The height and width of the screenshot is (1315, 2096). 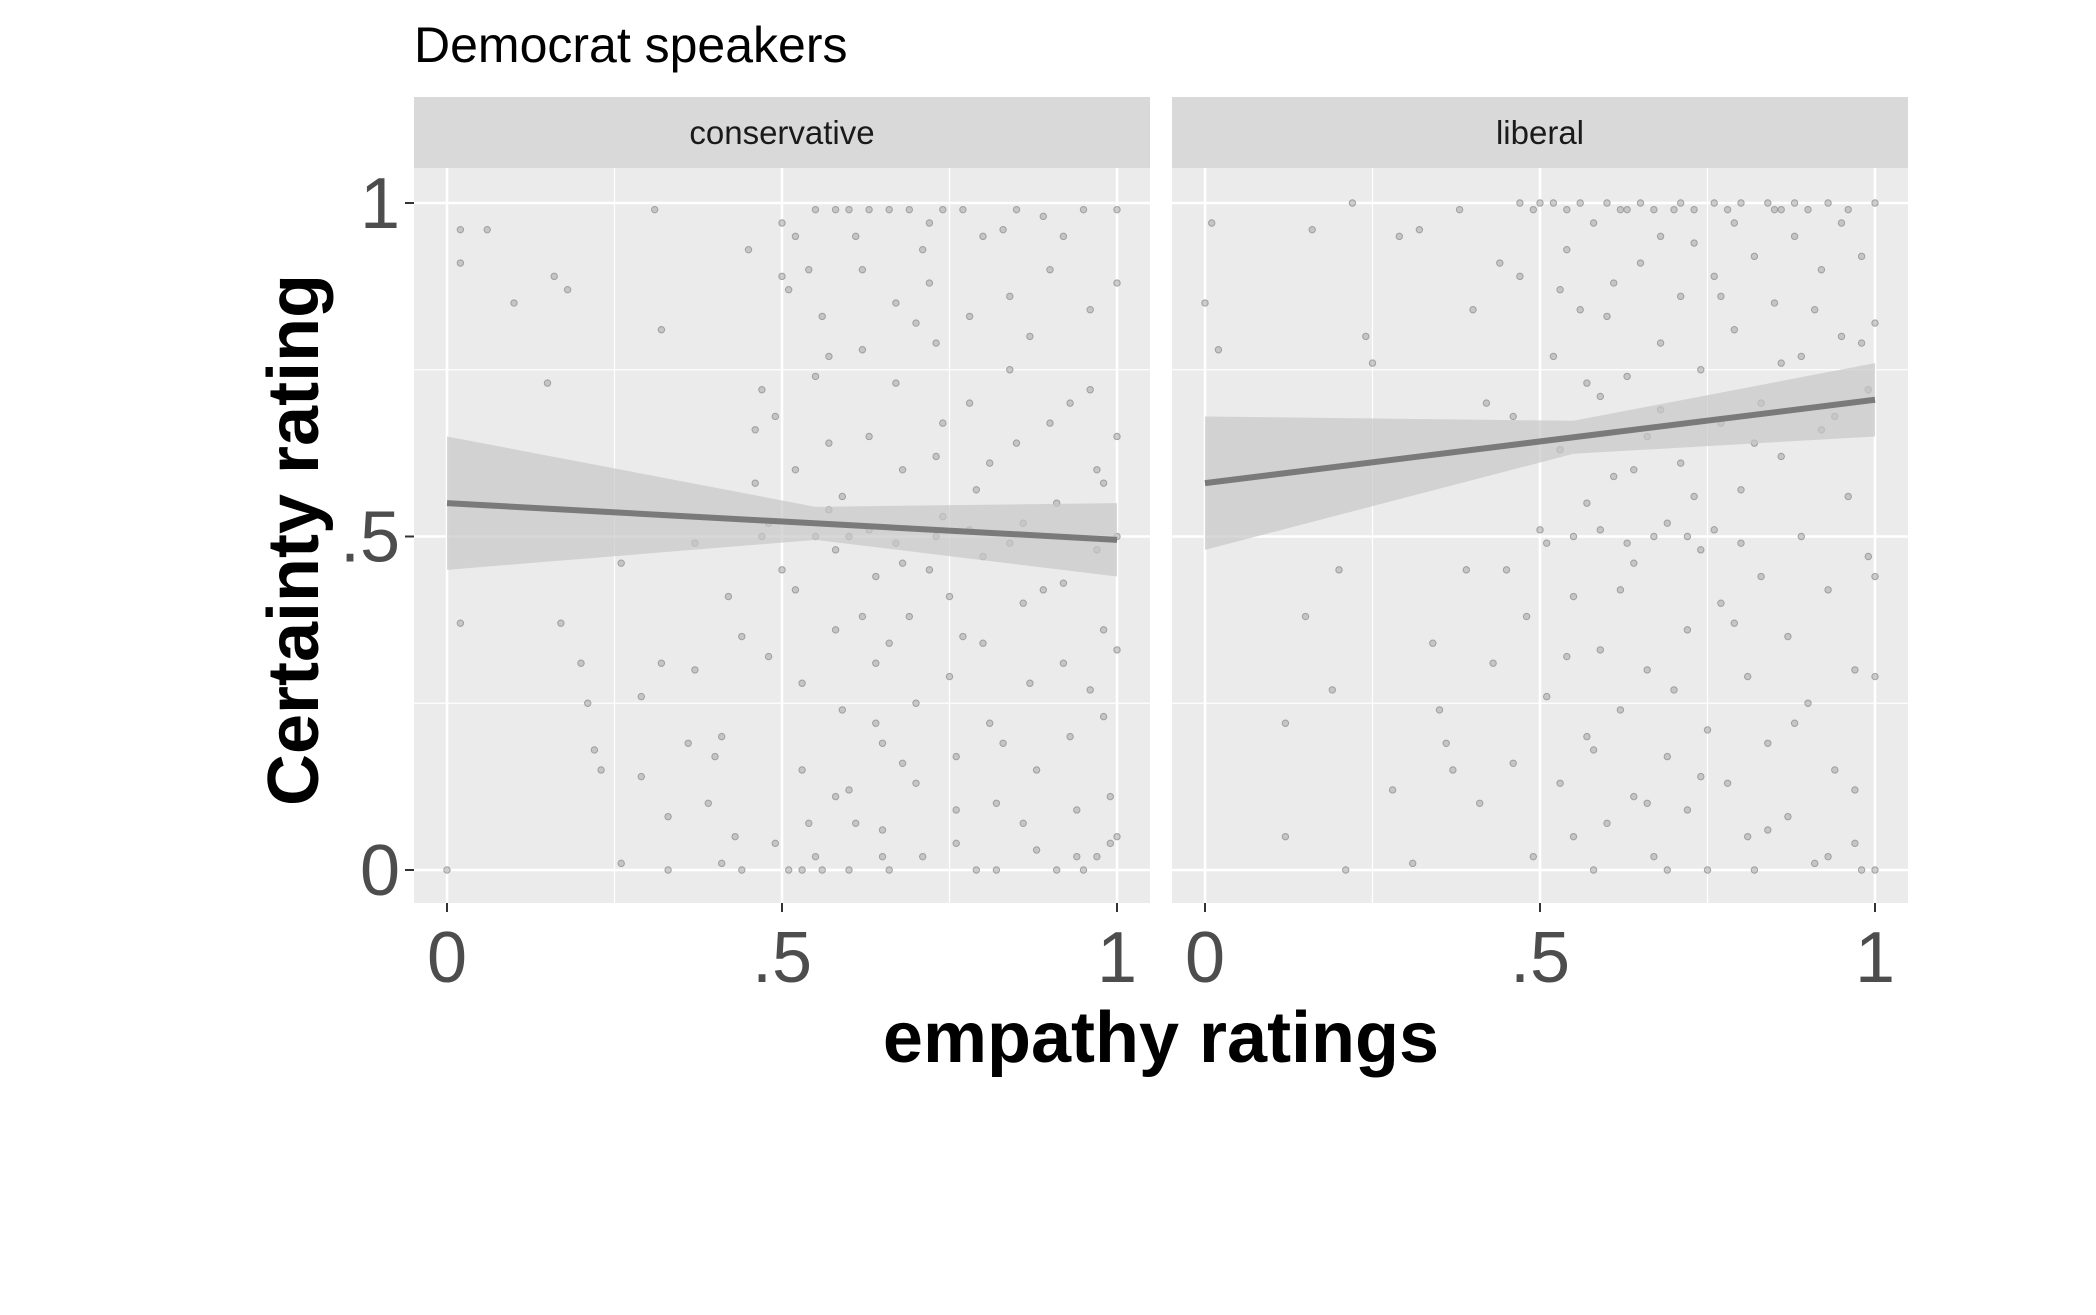 What do you see at coordinates (782, 132) in the screenshot?
I see `strip-background` at bounding box center [782, 132].